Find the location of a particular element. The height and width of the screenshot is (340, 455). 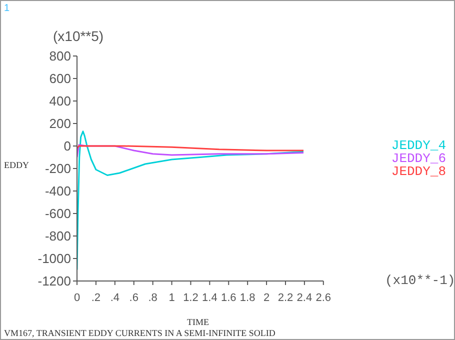

x-tick-label: 1.2 is located at coordinates (190, 298).